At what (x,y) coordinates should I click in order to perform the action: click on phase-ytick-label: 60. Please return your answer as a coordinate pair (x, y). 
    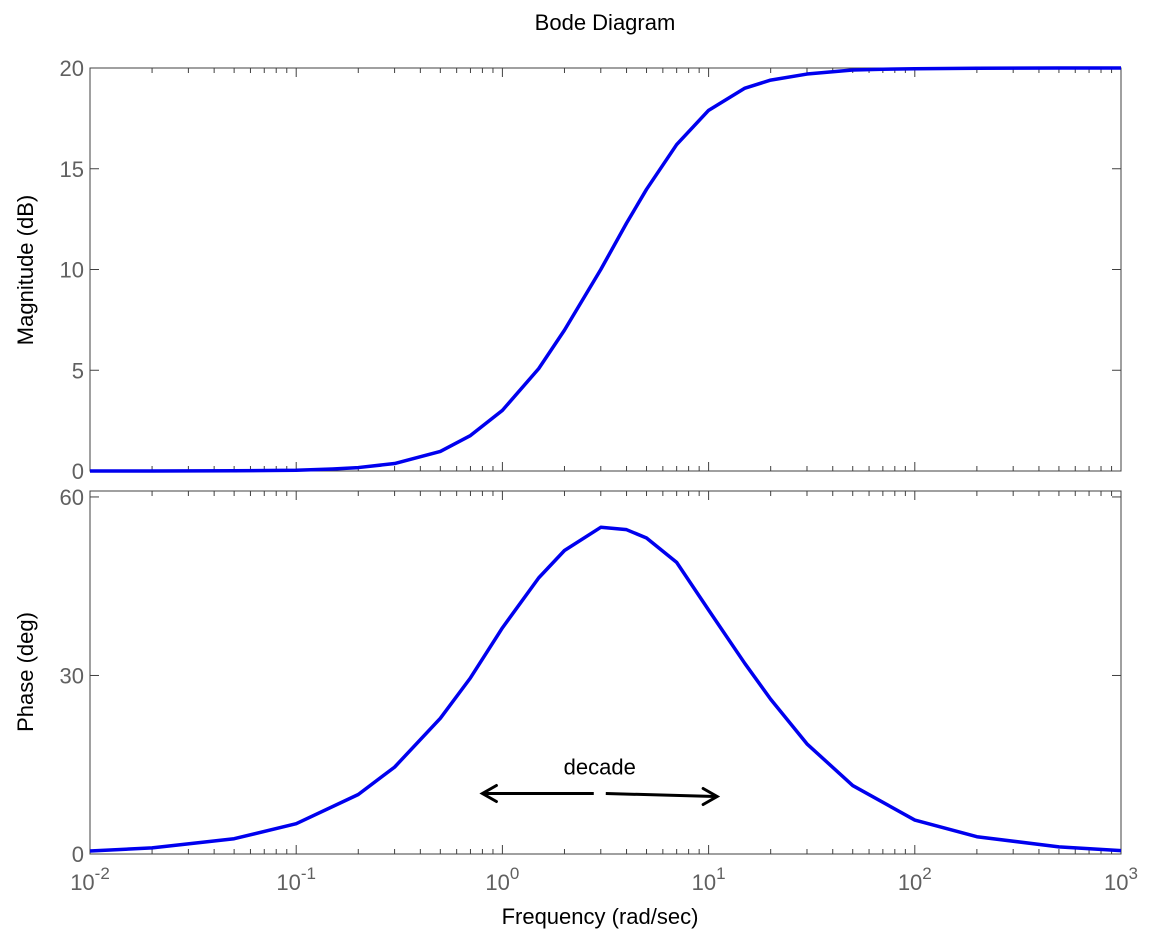
    Looking at the image, I should click on (72, 497).